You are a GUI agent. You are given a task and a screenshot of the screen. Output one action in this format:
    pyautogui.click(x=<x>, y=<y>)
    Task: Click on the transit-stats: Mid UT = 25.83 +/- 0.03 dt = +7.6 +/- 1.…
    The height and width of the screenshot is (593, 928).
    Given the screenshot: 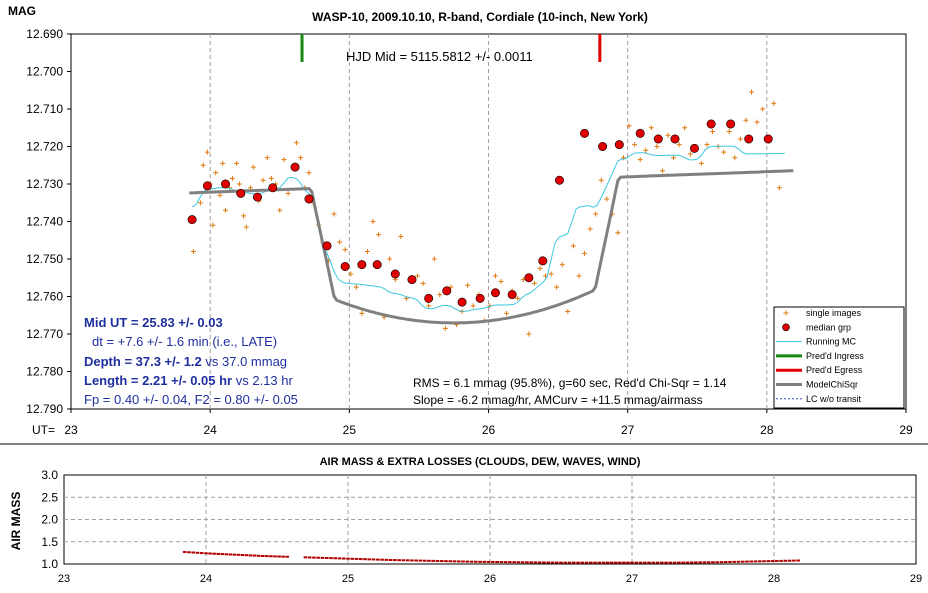 What is the action you would take?
    pyautogui.click(x=405, y=361)
    